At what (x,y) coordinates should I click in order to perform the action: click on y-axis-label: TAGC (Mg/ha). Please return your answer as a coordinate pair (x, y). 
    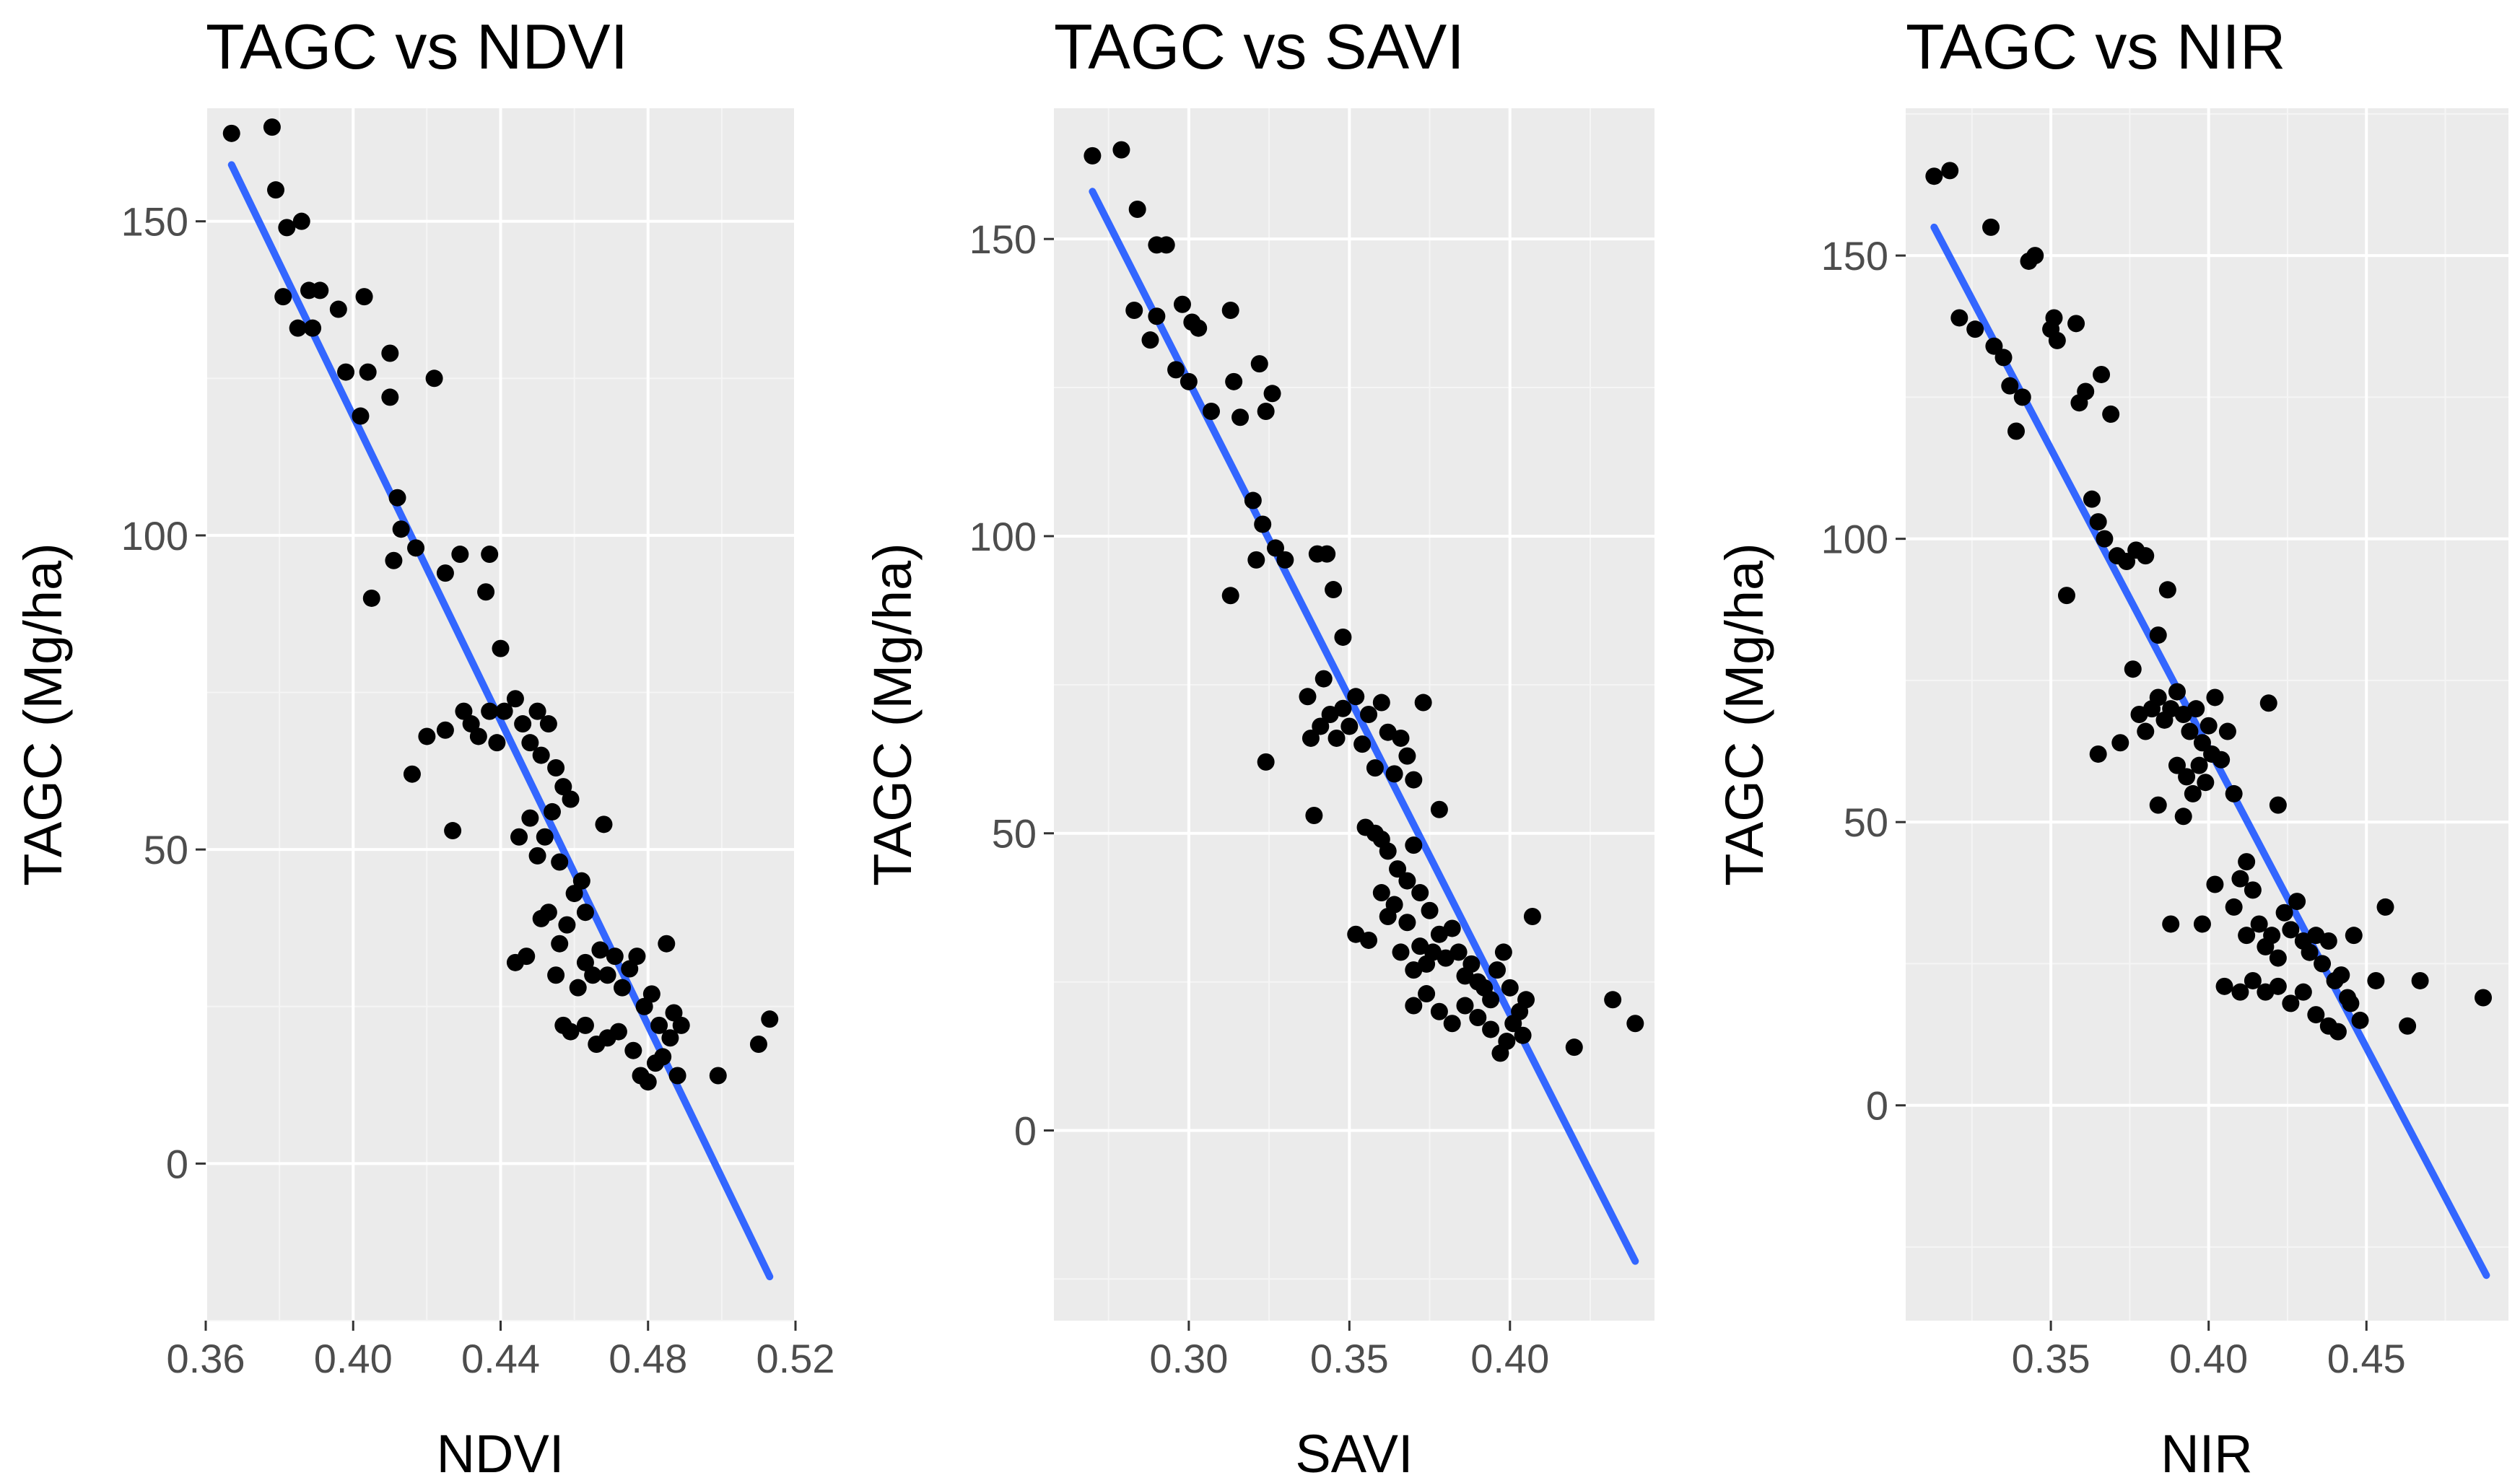
    Looking at the image, I should click on (1744, 714).